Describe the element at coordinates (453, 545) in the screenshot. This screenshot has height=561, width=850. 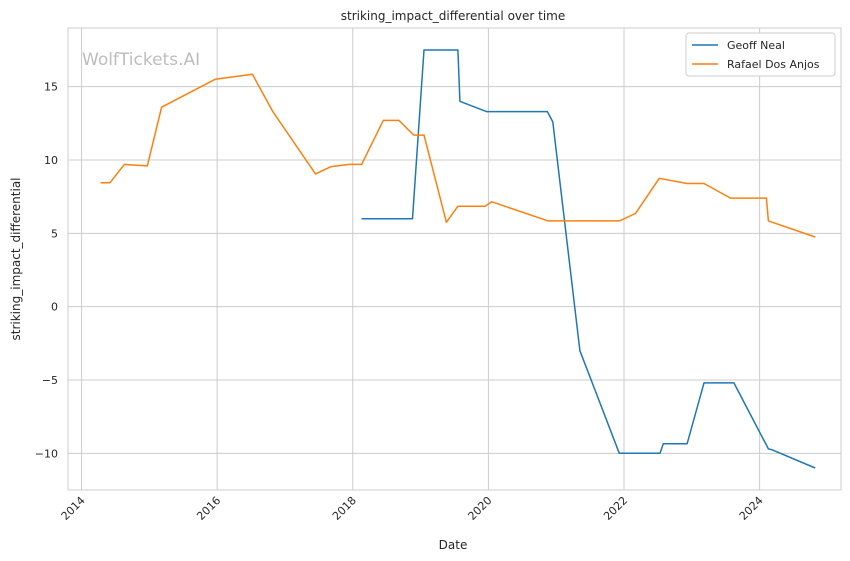
I see `x-axis-title: Date` at that location.